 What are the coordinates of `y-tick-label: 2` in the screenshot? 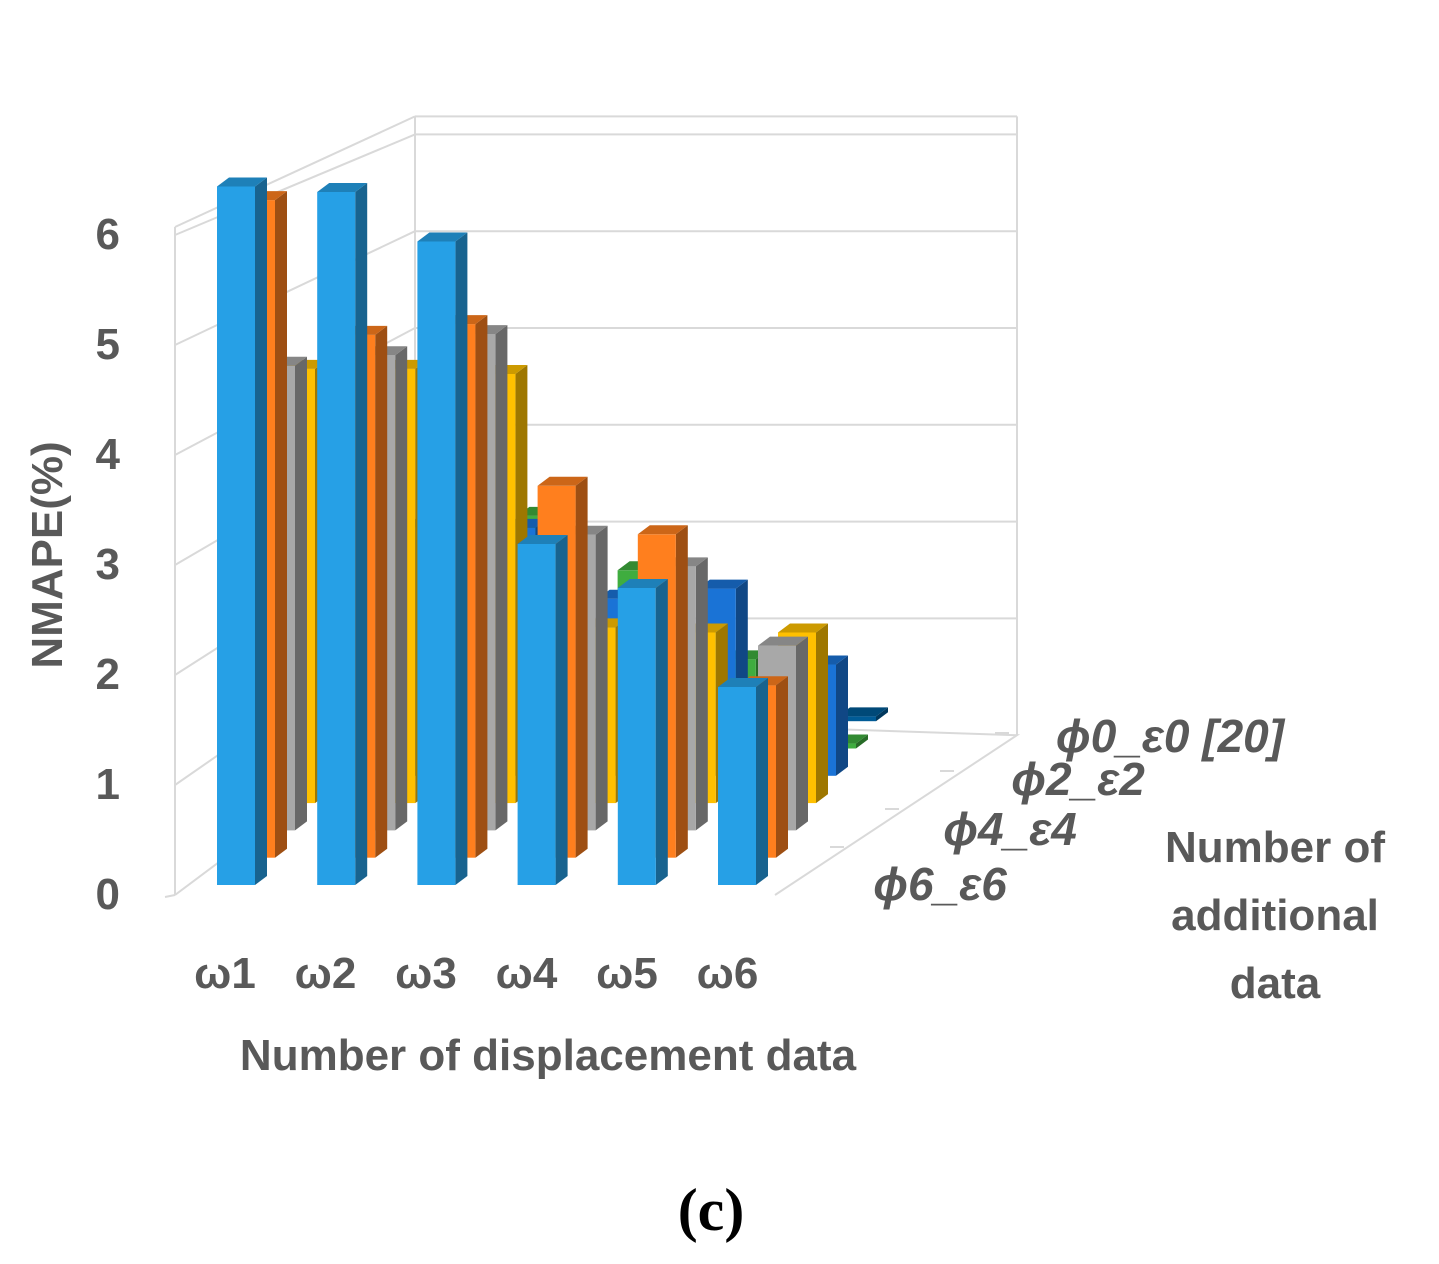 It's located at (108, 674).